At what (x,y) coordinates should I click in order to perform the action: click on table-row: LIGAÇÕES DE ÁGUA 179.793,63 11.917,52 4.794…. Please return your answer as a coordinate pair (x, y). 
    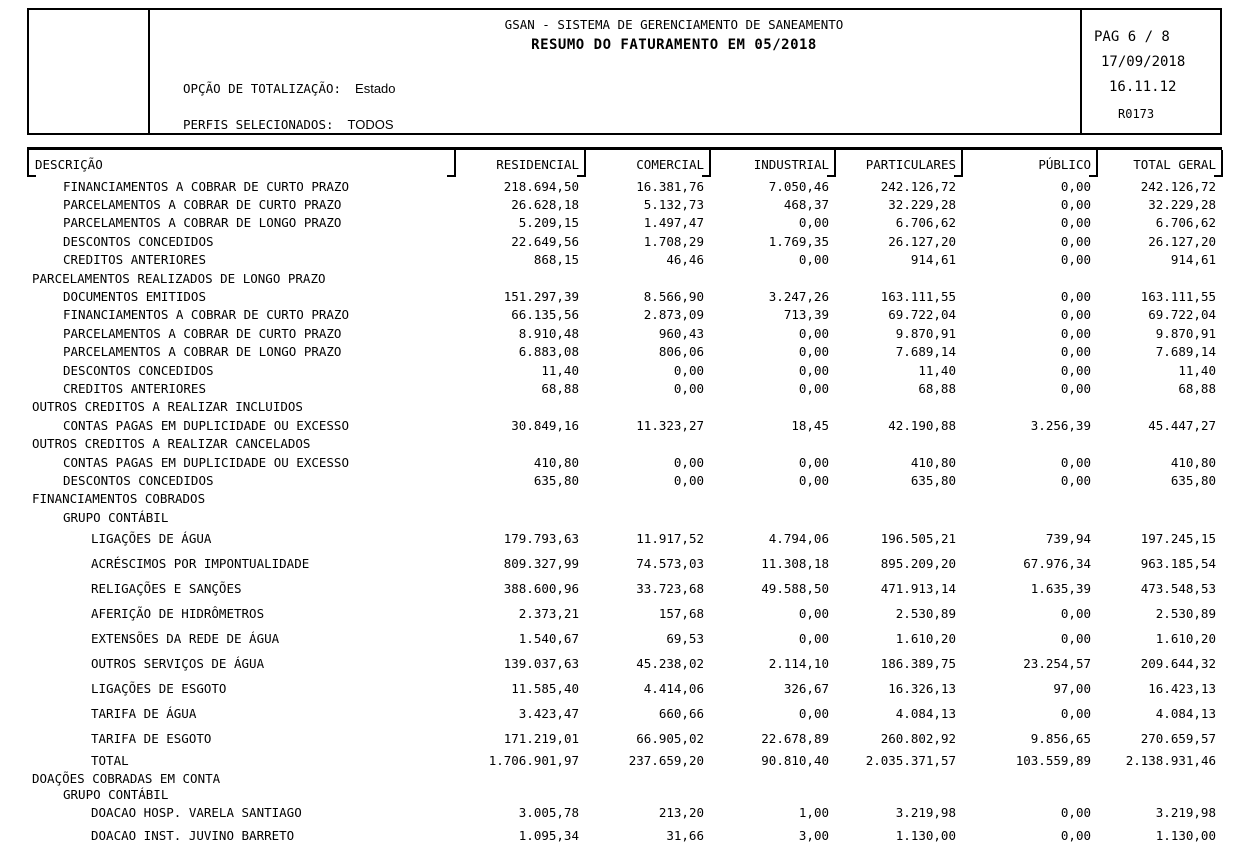
    Looking at the image, I should click on (624, 538).